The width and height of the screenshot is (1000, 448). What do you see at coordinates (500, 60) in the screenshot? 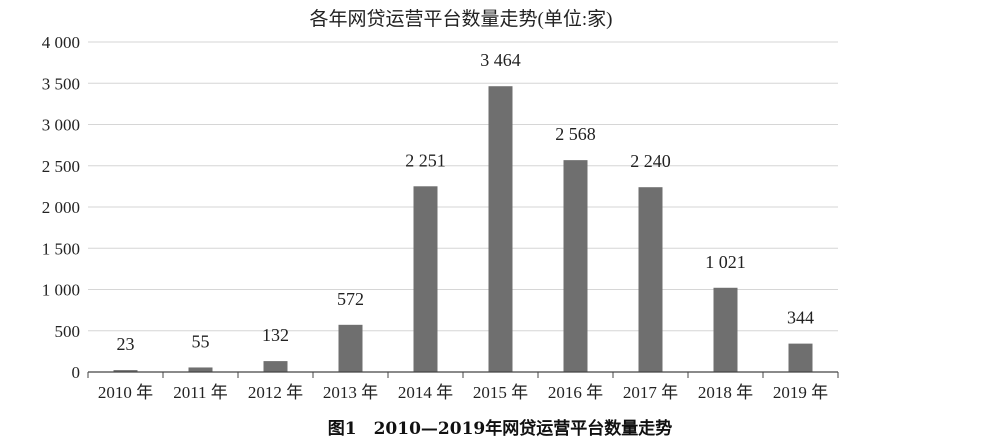
I see `data-label: 3 464` at bounding box center [500, 60].